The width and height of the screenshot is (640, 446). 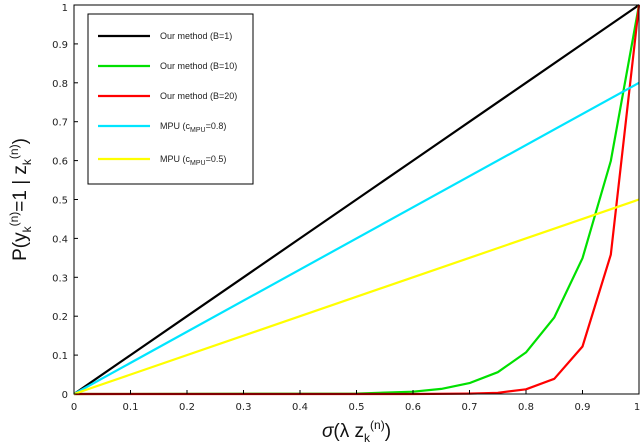 I want to click on y-tick-label: 1, so click(x=65, y=8).